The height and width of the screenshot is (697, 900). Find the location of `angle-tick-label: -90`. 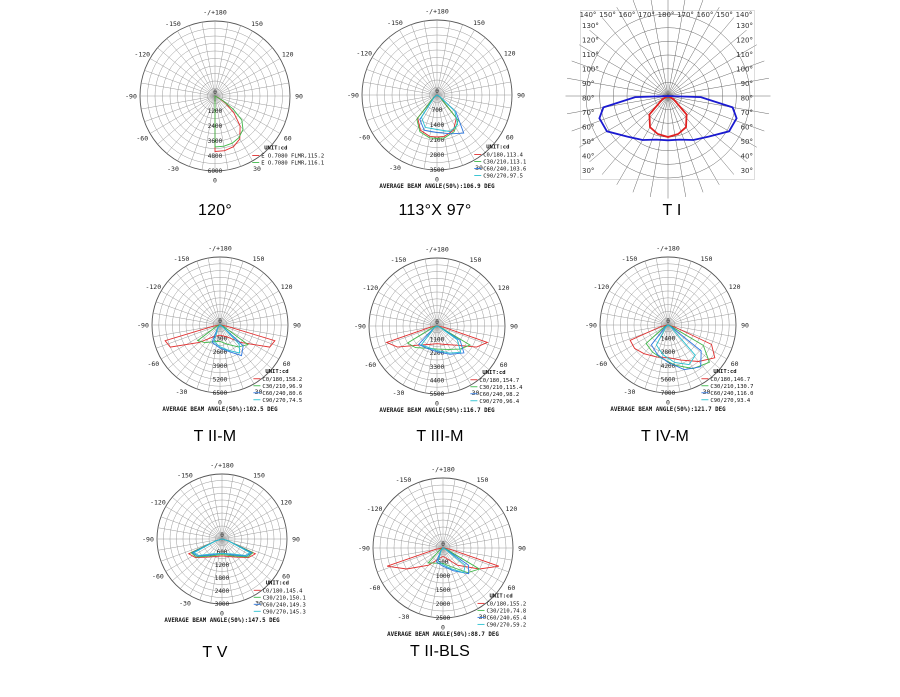

angle-tick-label: -90 is located at coordinates (131, 97).